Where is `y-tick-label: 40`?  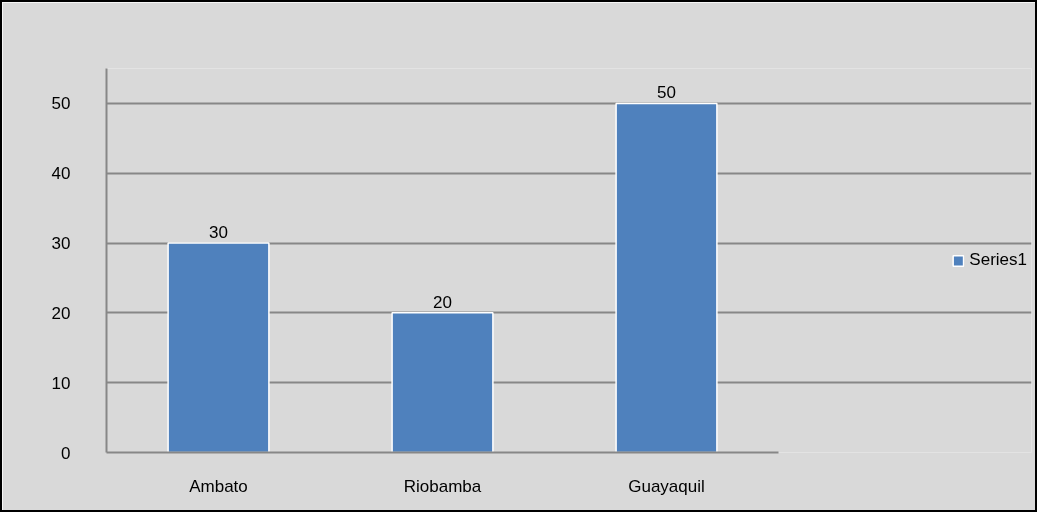 y-tick-label: 40 is located at coordinates (61, 174).